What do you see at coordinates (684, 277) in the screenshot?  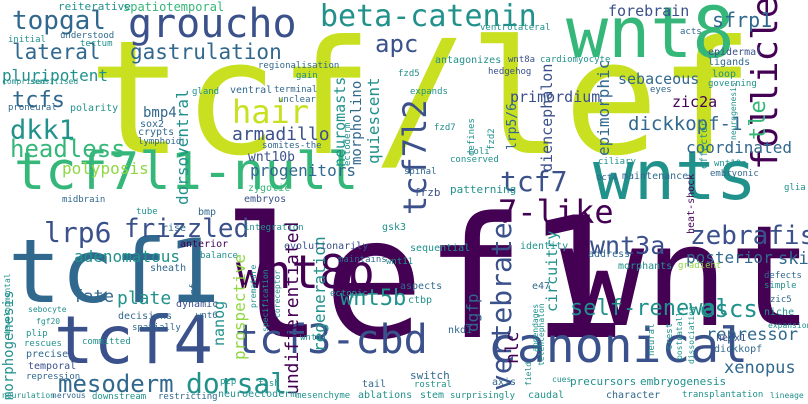 I see `word-wnt: wnt` at bounding box center [684, 277].